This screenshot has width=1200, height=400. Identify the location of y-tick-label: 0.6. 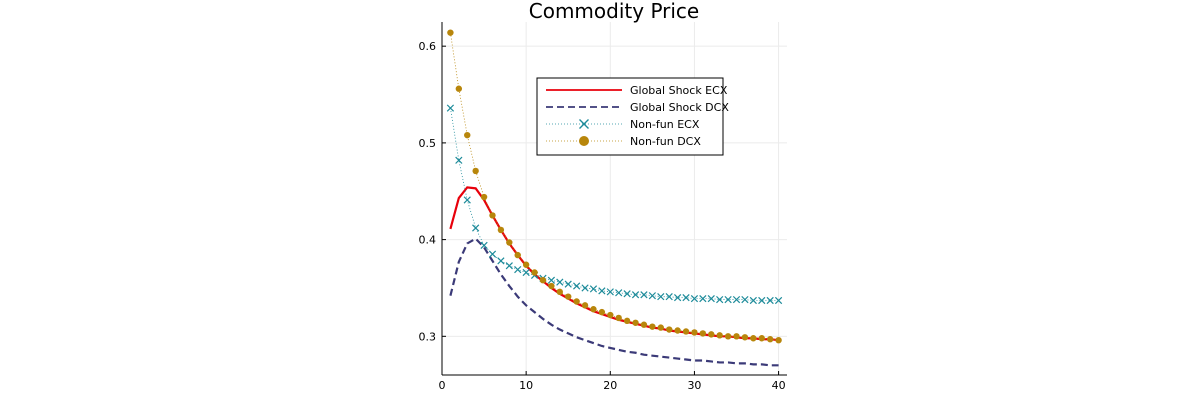
(428, 46).